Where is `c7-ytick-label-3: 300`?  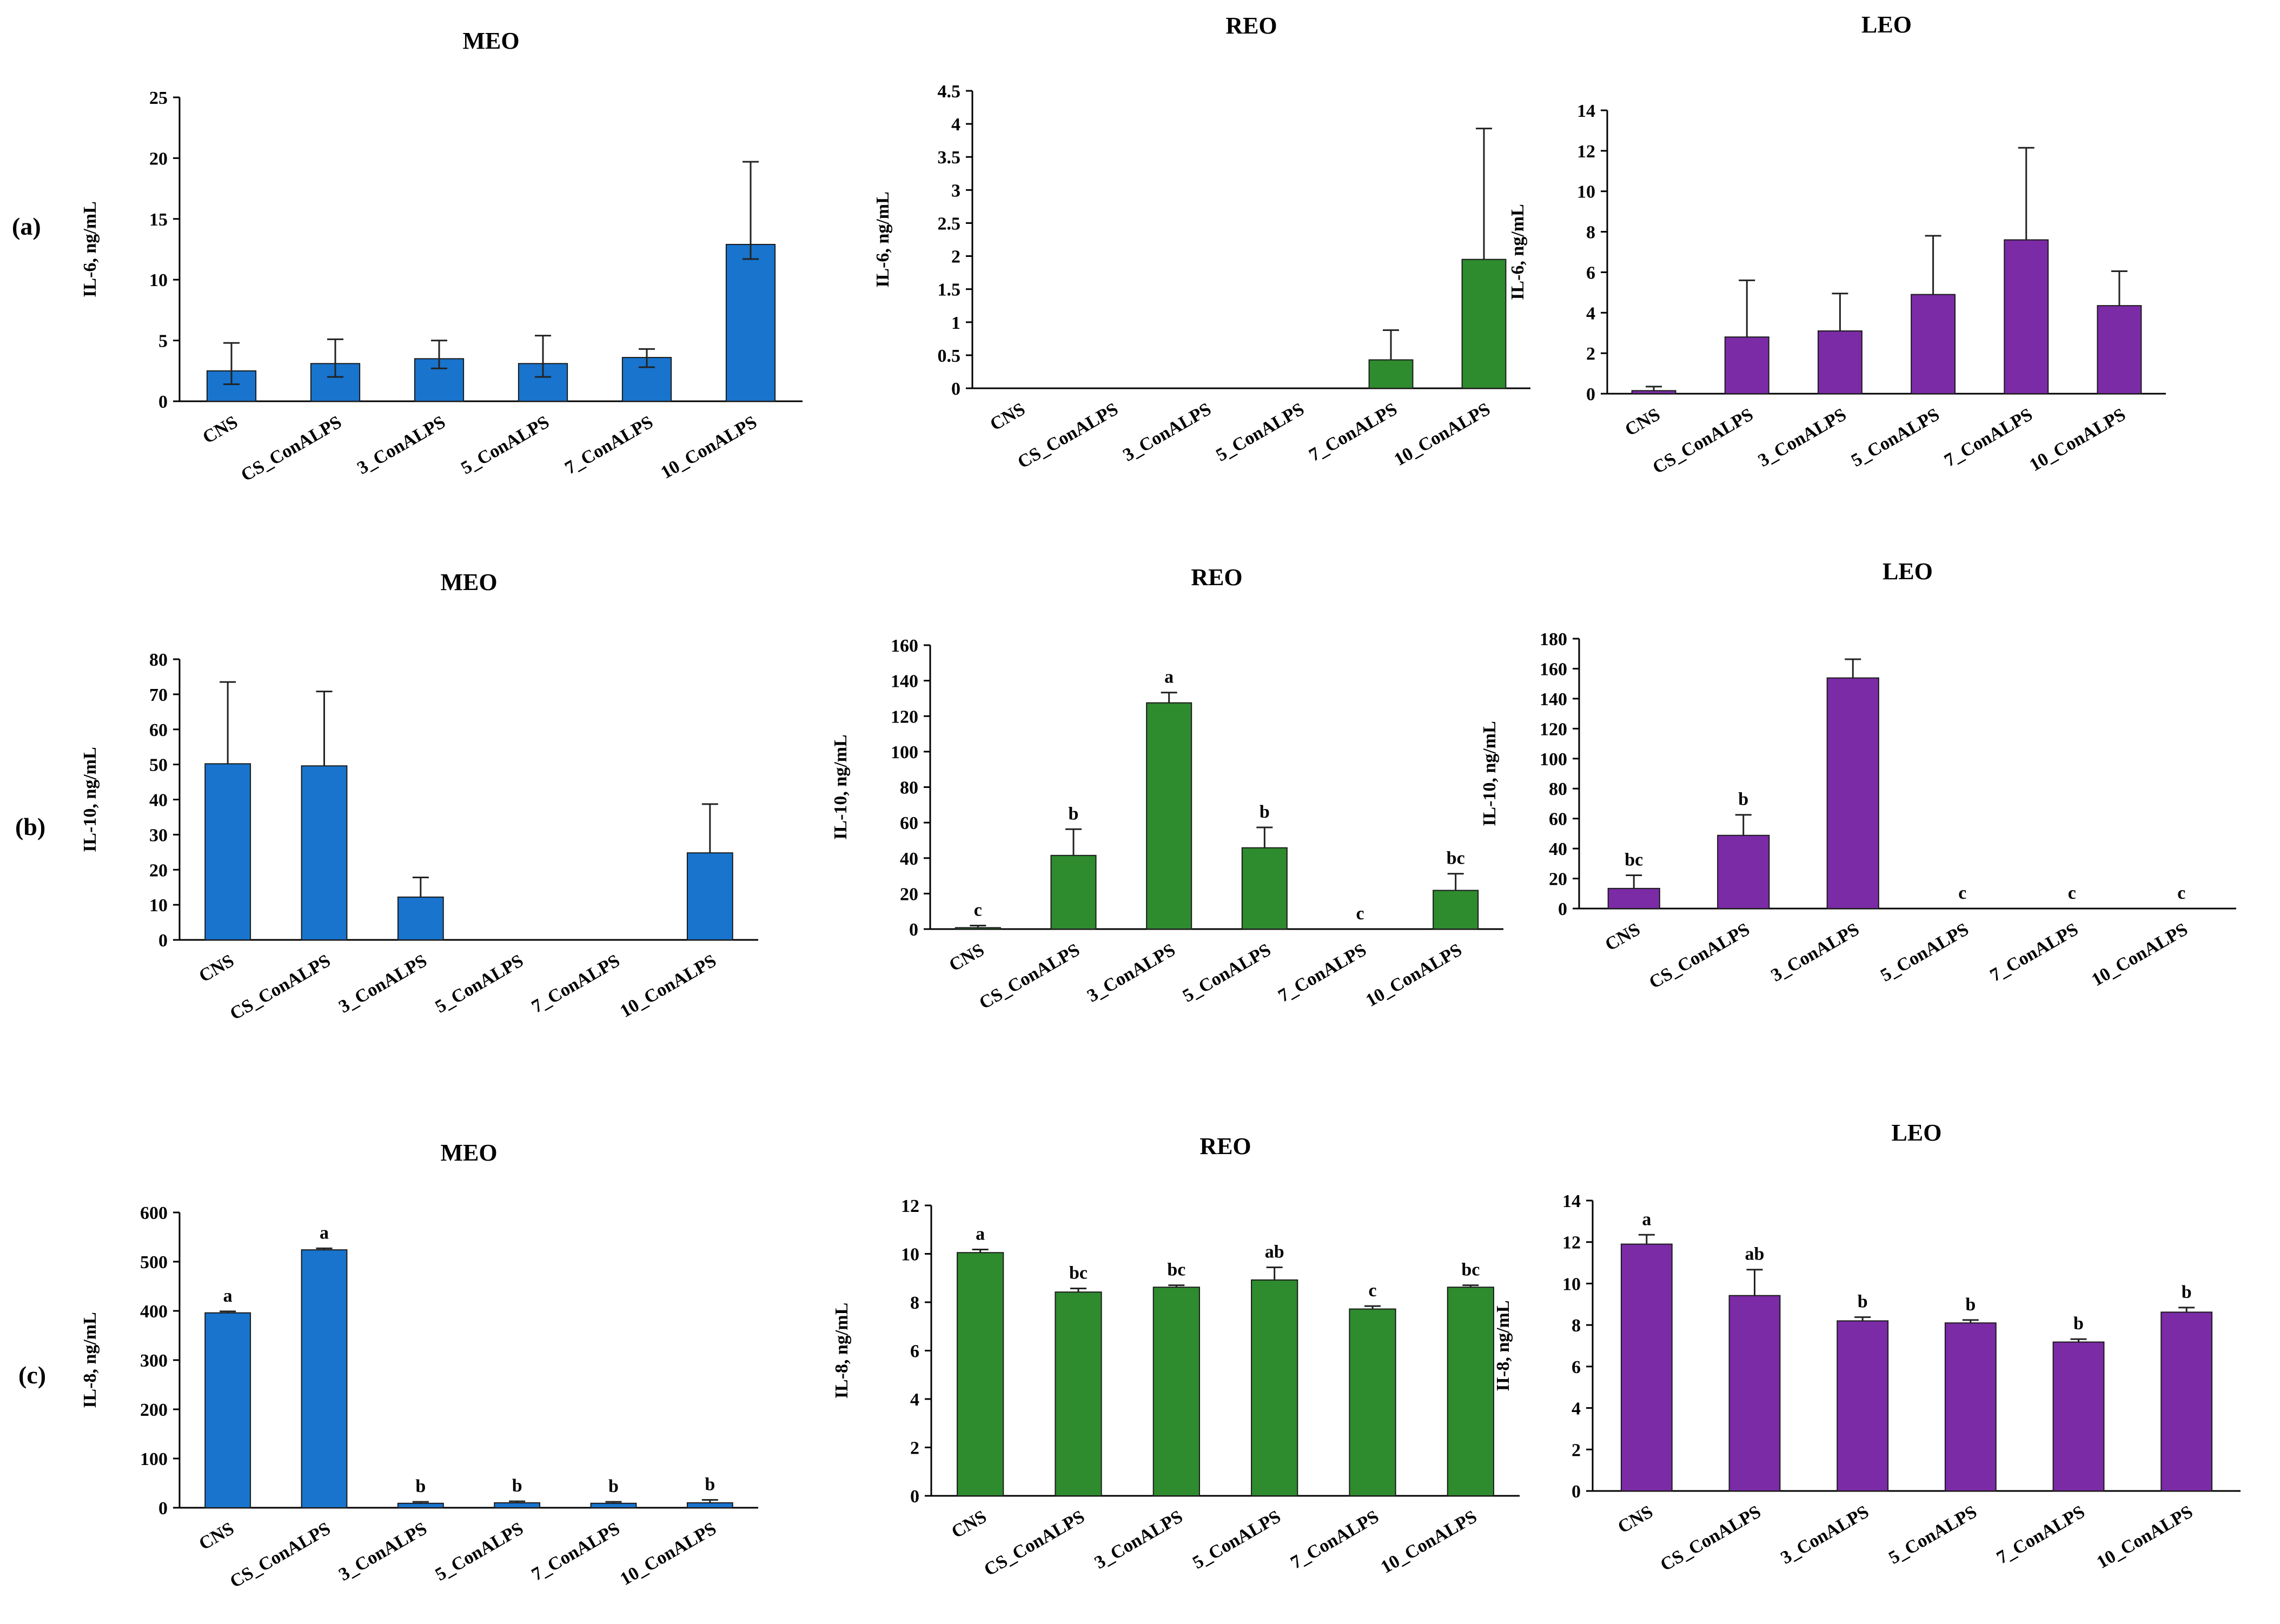
c7-ytick-label-3: 300 is located at coordinates (154, 1361).